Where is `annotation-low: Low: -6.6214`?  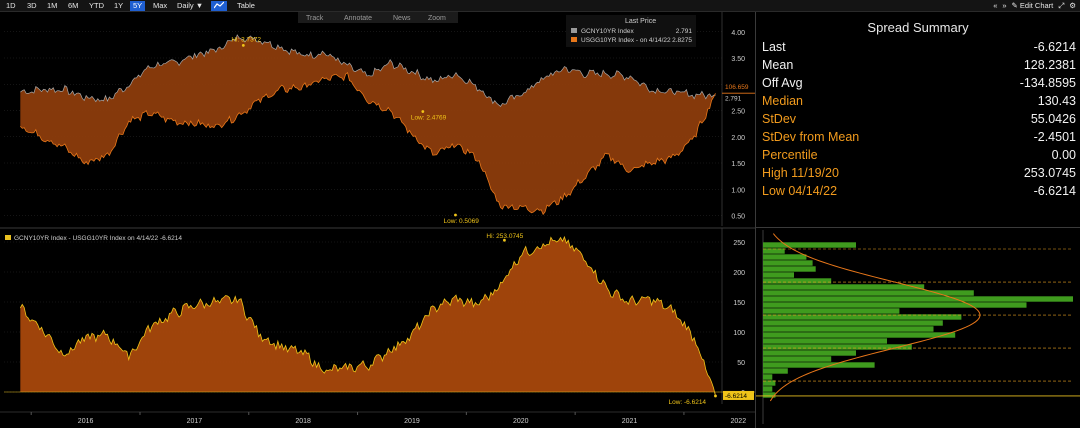 annotation-low: Low: -6.6214 is located at coordinates (687, 402).